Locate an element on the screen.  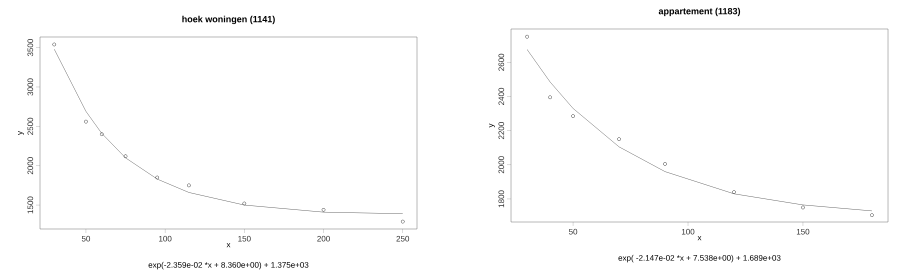
y-tick-label: 3500 is located at coordinates (30, 47).